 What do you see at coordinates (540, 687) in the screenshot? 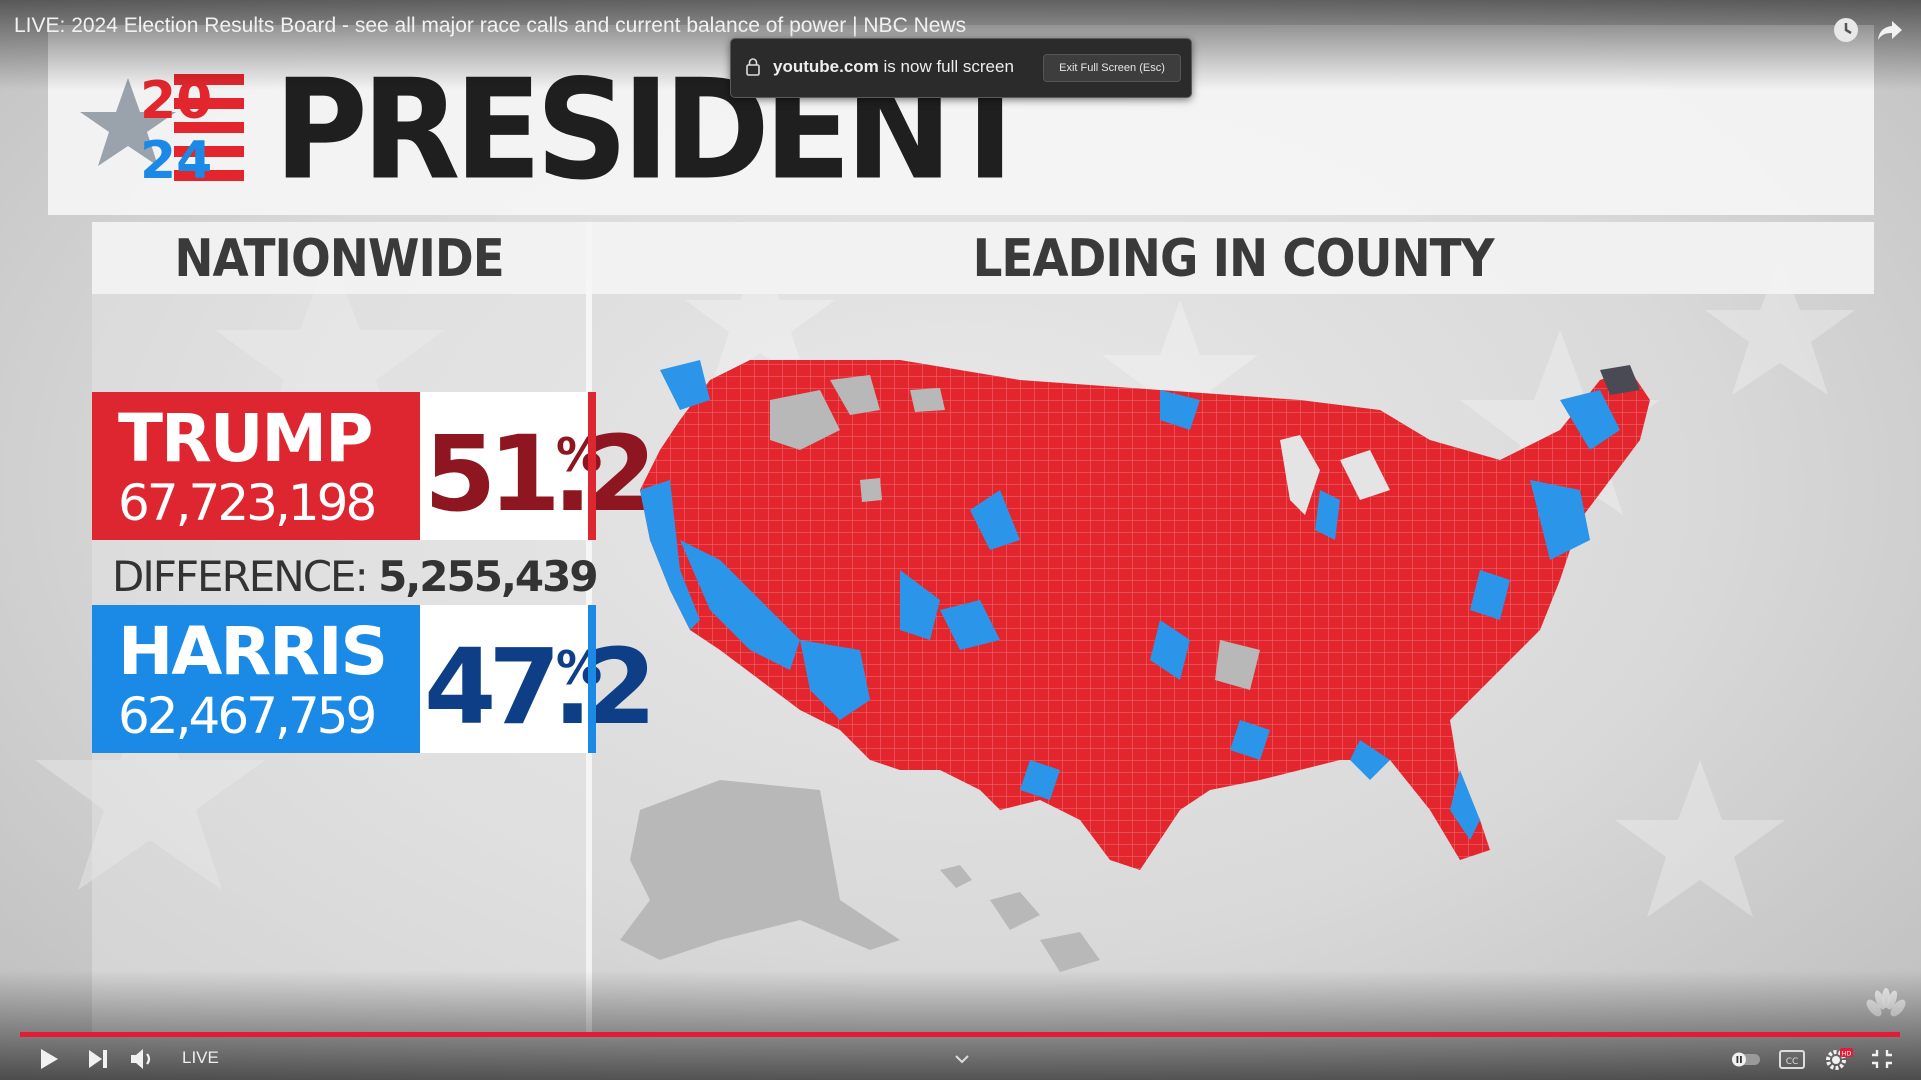
I see `candidate-pct: 47.2` at bounding box center [540, 687].